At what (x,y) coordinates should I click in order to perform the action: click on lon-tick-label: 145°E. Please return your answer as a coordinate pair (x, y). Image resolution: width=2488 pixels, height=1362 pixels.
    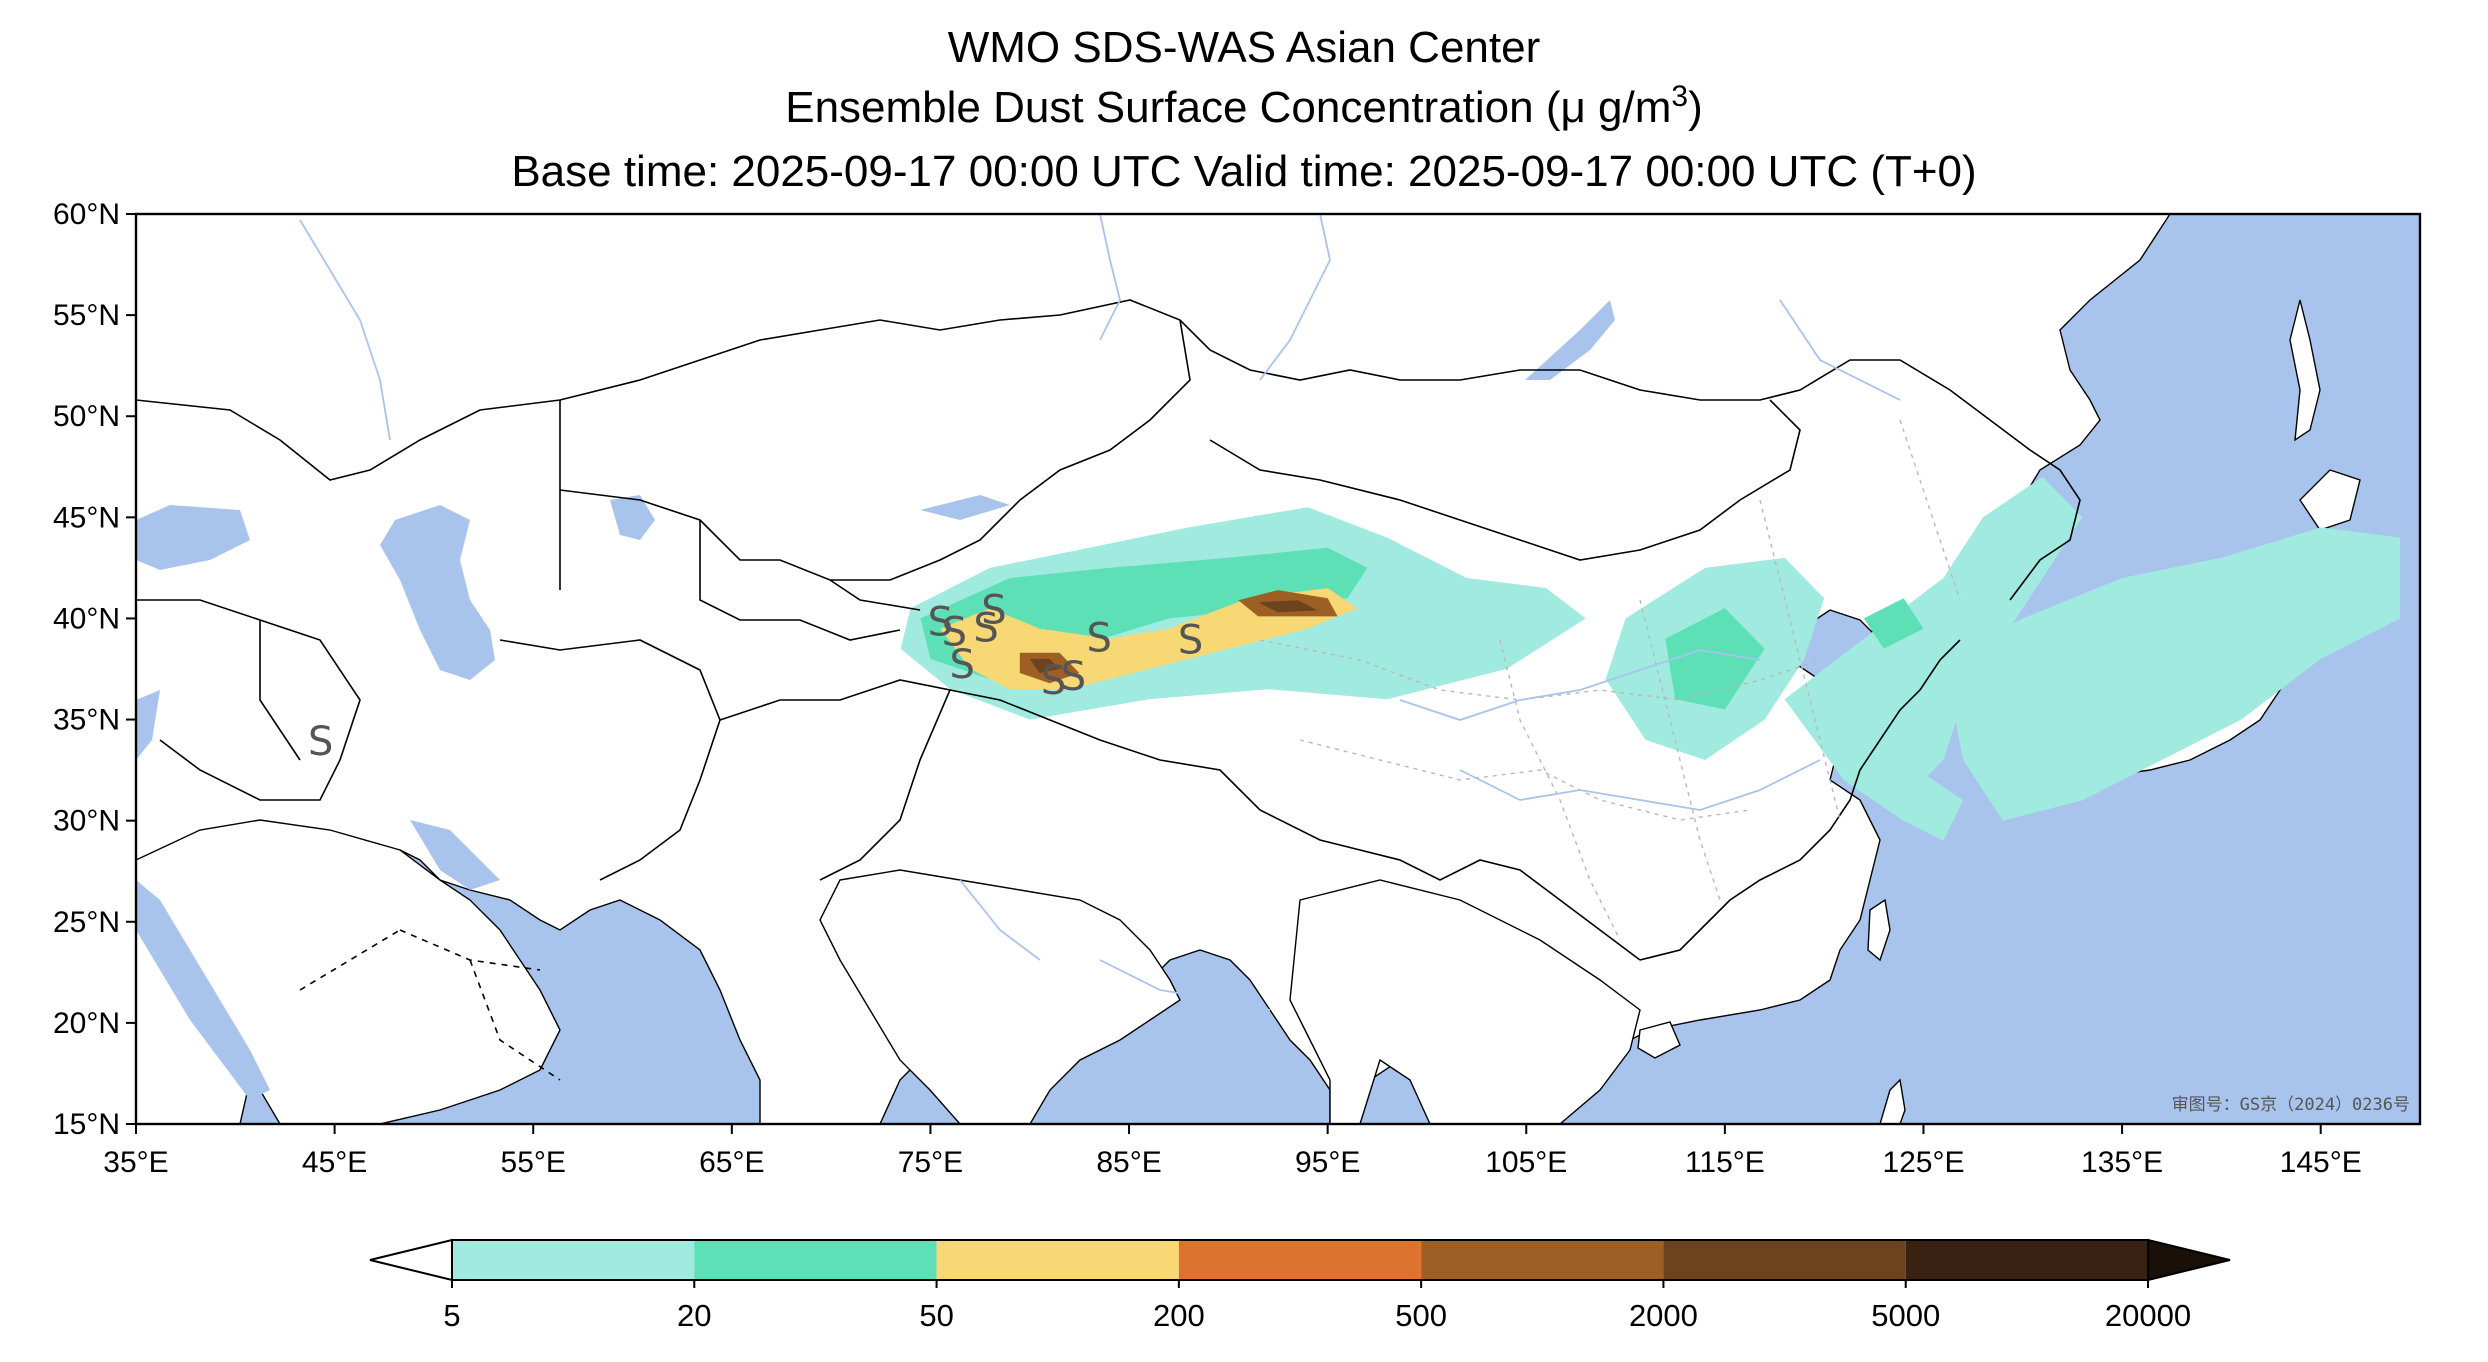
    Looking at the image, I should click on (2321, 1162).